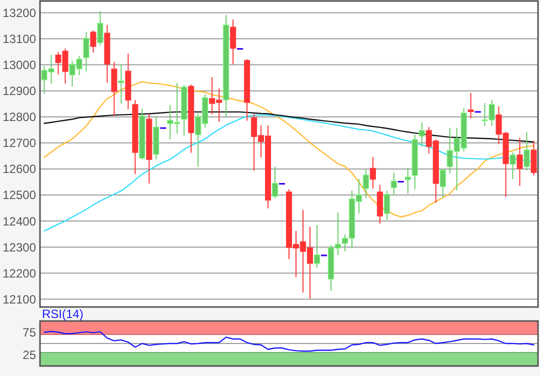 The width and height of the screenshot is (540, 376). What do you see at coordinates (19, 39) in the screenshot?
I see `y-tick-label: 13100` at bounding box center [19, 39].